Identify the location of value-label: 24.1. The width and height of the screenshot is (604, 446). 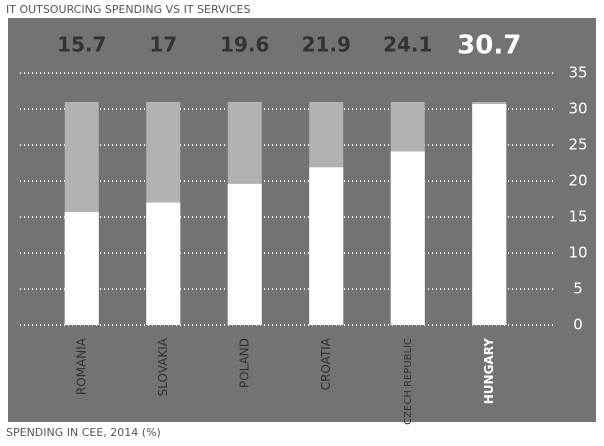
(407, 45).